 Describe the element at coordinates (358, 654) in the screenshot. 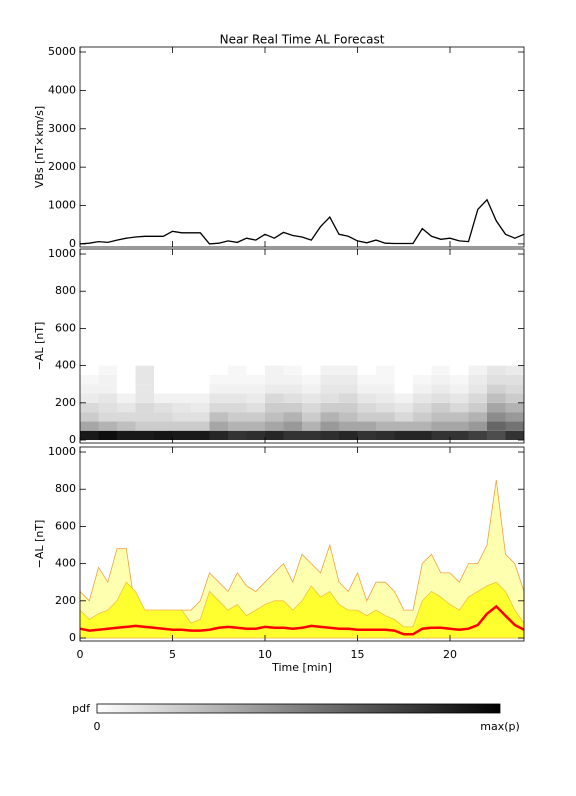

I see `x-tick-label: 15` at that location.